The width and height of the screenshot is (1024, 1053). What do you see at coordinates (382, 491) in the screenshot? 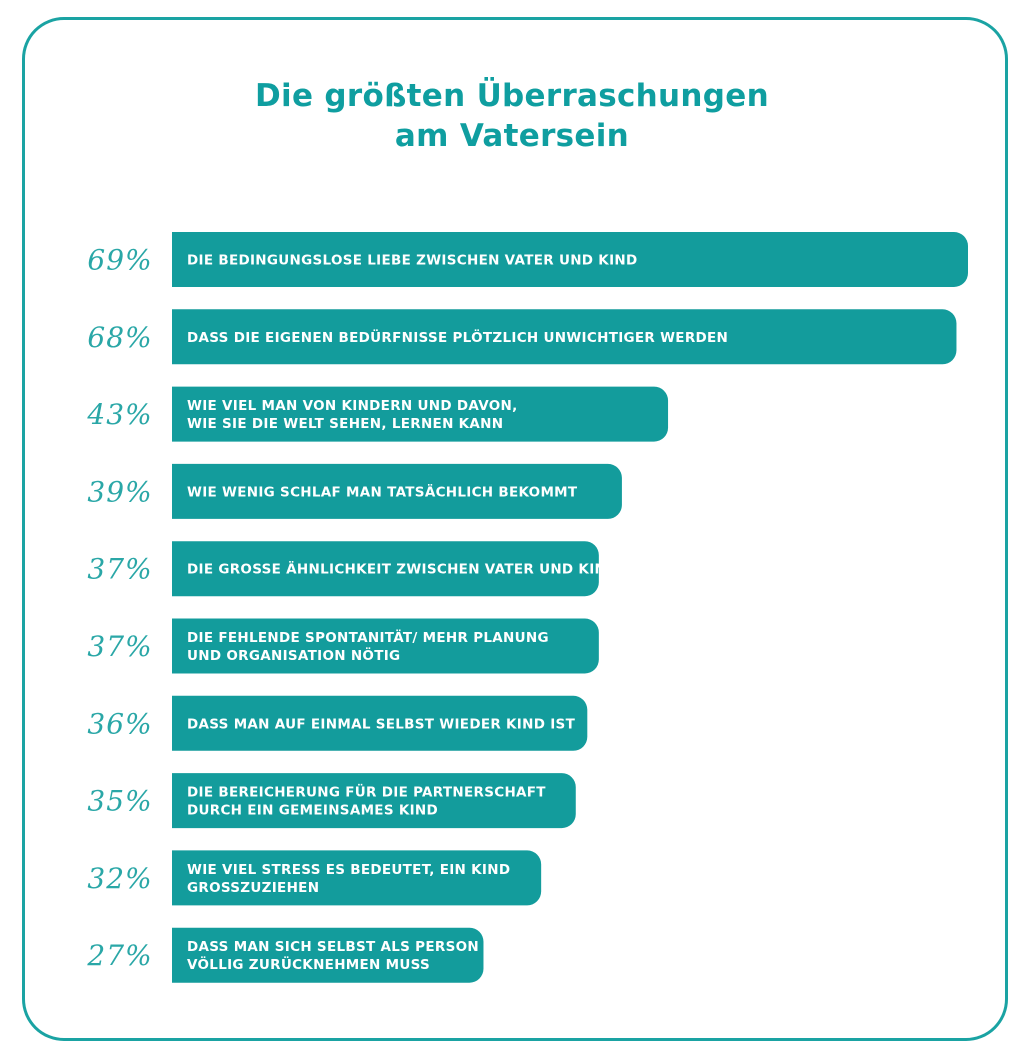
I see `bar-category-label: WIE WENIG SCHLAF MAN TATSÄCHLICH BEKOMMT` at bounding box center [382, 491].